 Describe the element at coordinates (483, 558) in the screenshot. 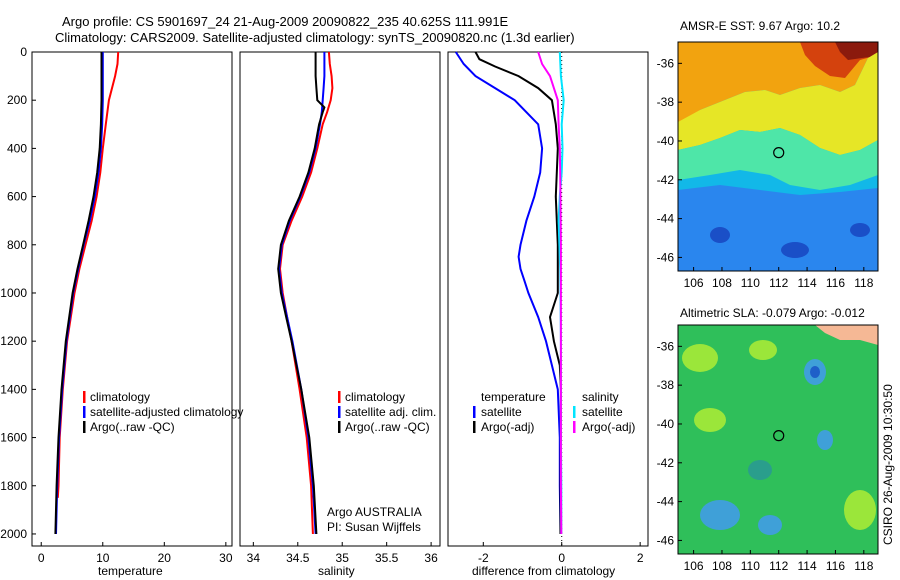

I see `x-tick-label: -2` at that location.